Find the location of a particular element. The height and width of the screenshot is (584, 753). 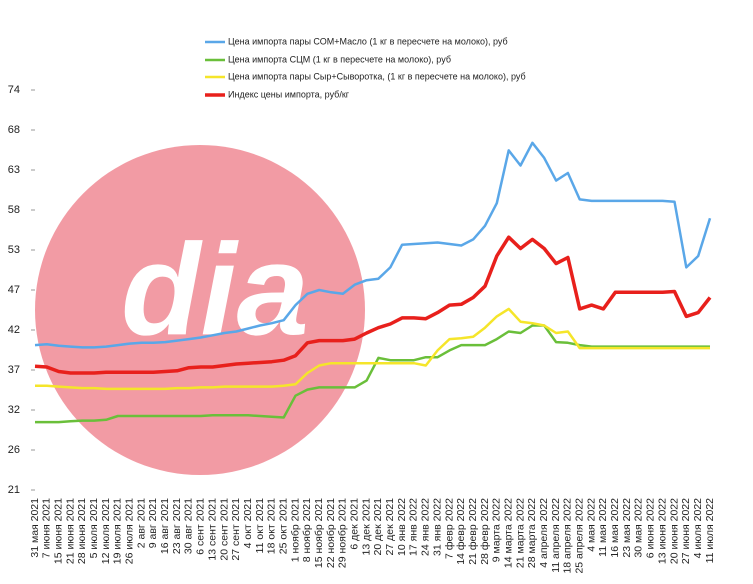

x-tick-label: 4 июля 2022 is located at coordinates (698, 528).